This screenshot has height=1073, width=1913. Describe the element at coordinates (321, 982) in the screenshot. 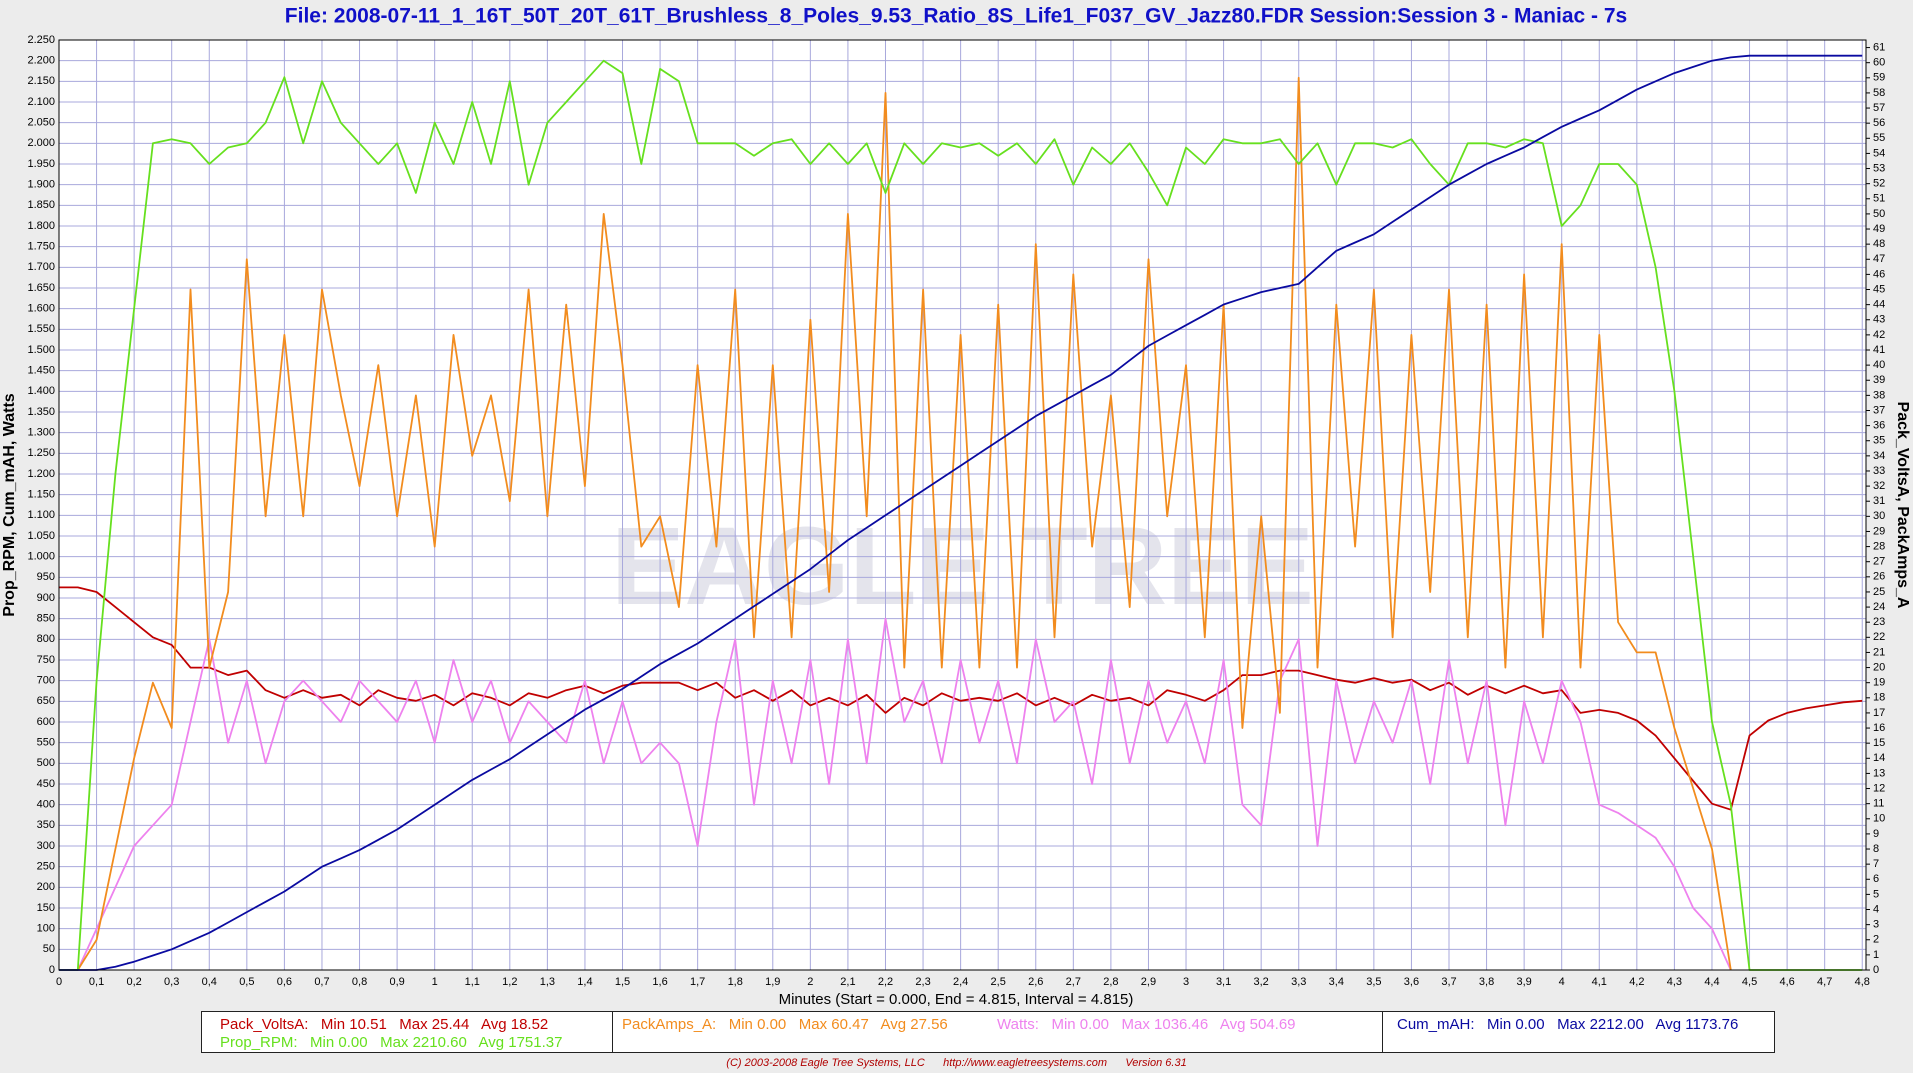

I see `x-tick-label: 0,7` at that location.